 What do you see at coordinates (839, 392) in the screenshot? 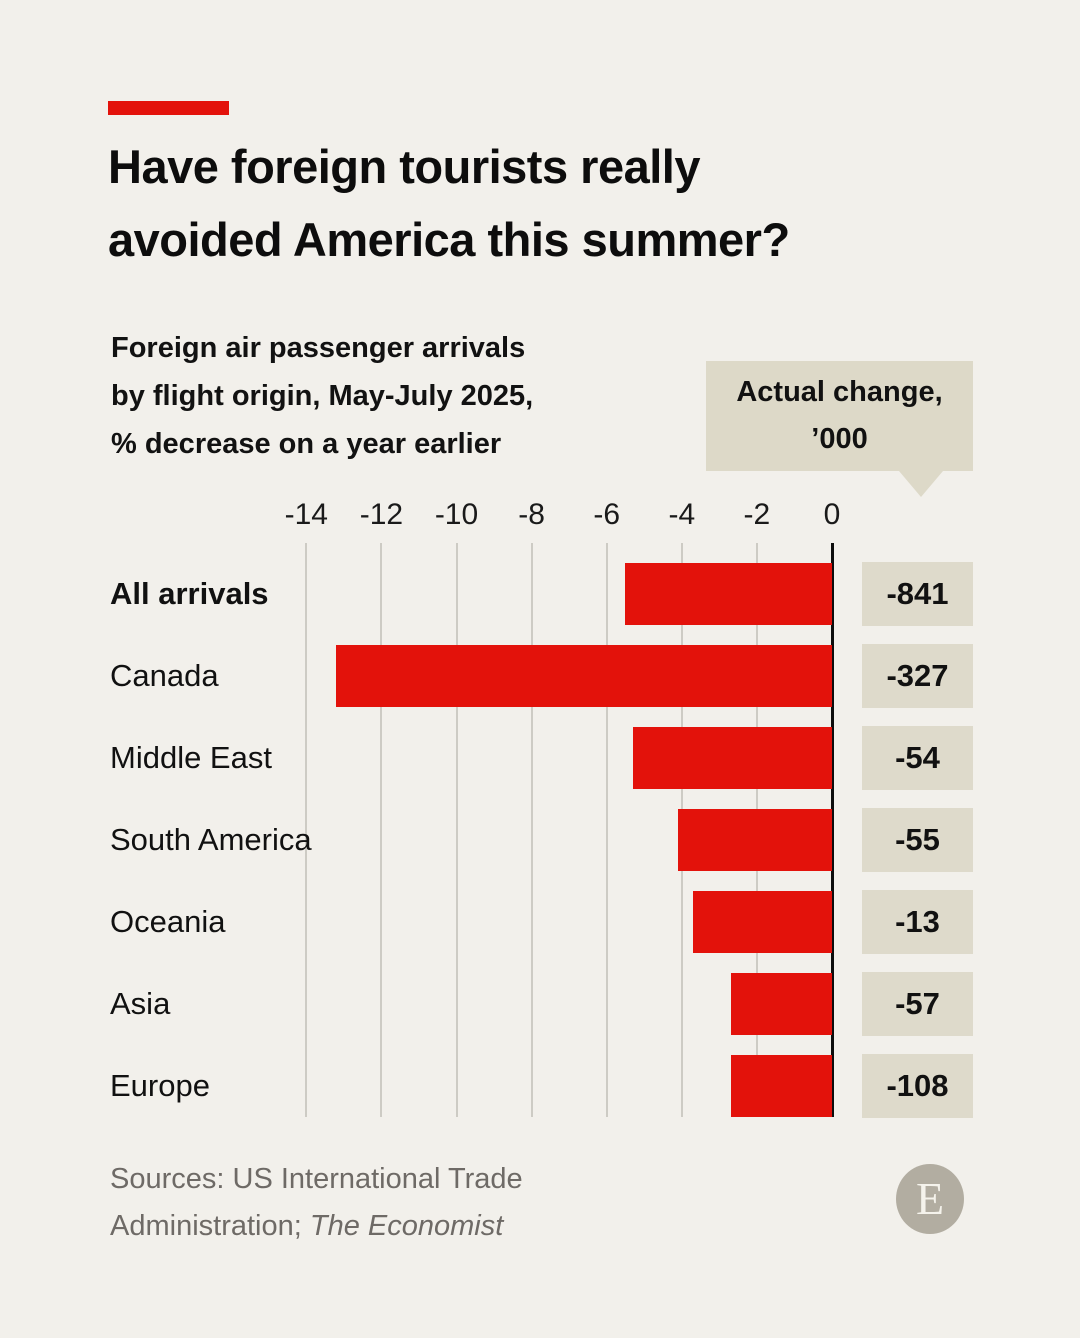
I see `callout-line-1: Actual change,` at bounding box center [839, 392].